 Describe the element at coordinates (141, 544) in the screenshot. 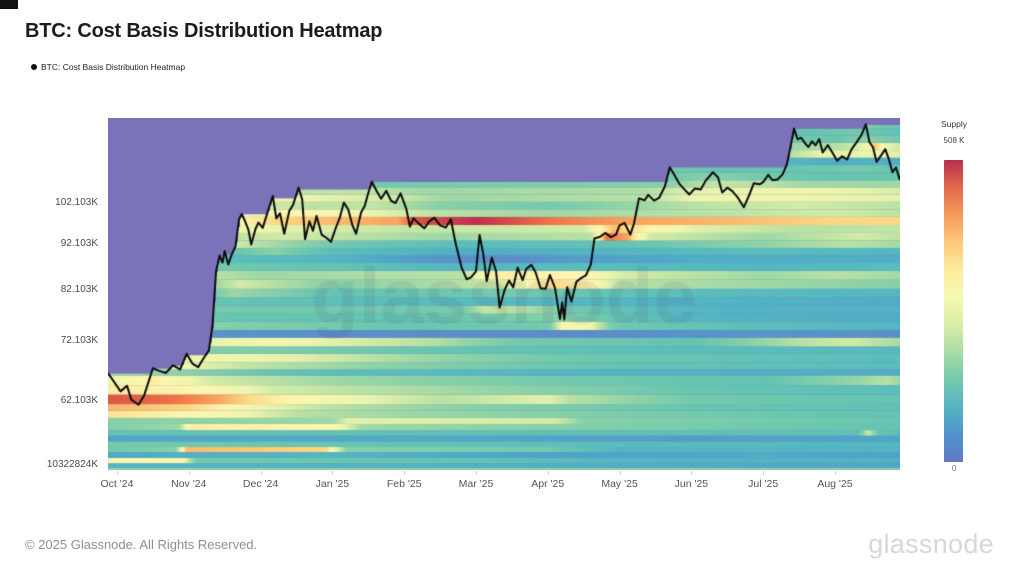

I see `copyright-text: © 2025 Glassnode. All Rights Reserved.` at that location.